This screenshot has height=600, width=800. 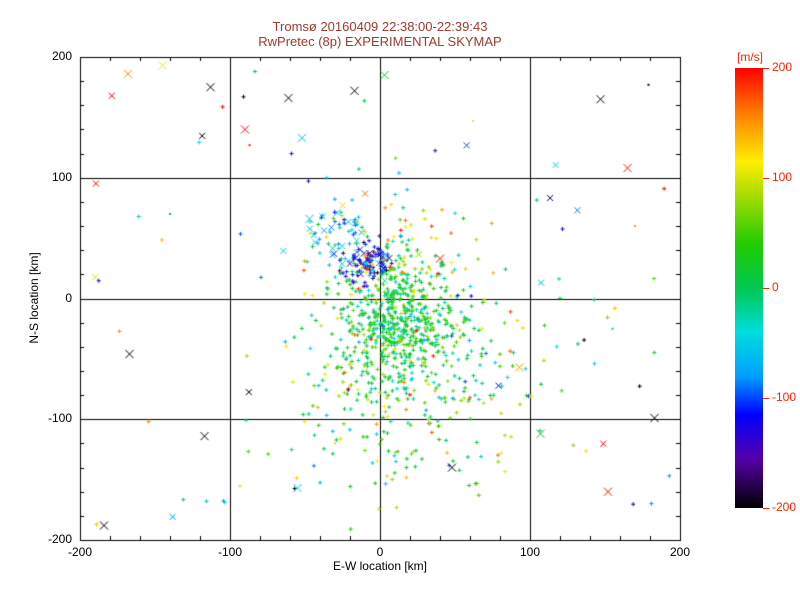 What do you see at coordinates (61, 56) in the screenshot?
I see `y-tick-label: 200` at bounding box center [61, 56].